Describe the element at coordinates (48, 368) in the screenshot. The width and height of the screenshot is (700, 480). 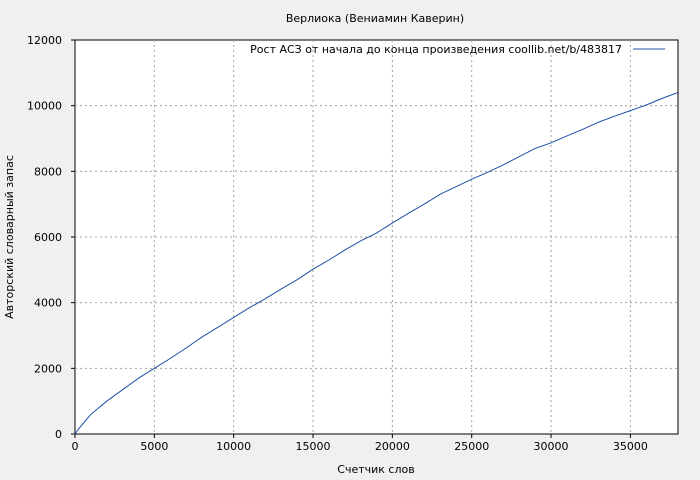
I see `y-tick-label: 2000` at that location.